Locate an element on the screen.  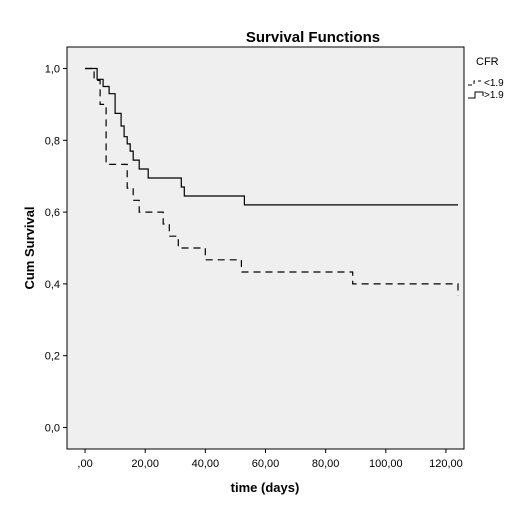
x-tick-label: 100,00 is located at coordinates (386, 464).